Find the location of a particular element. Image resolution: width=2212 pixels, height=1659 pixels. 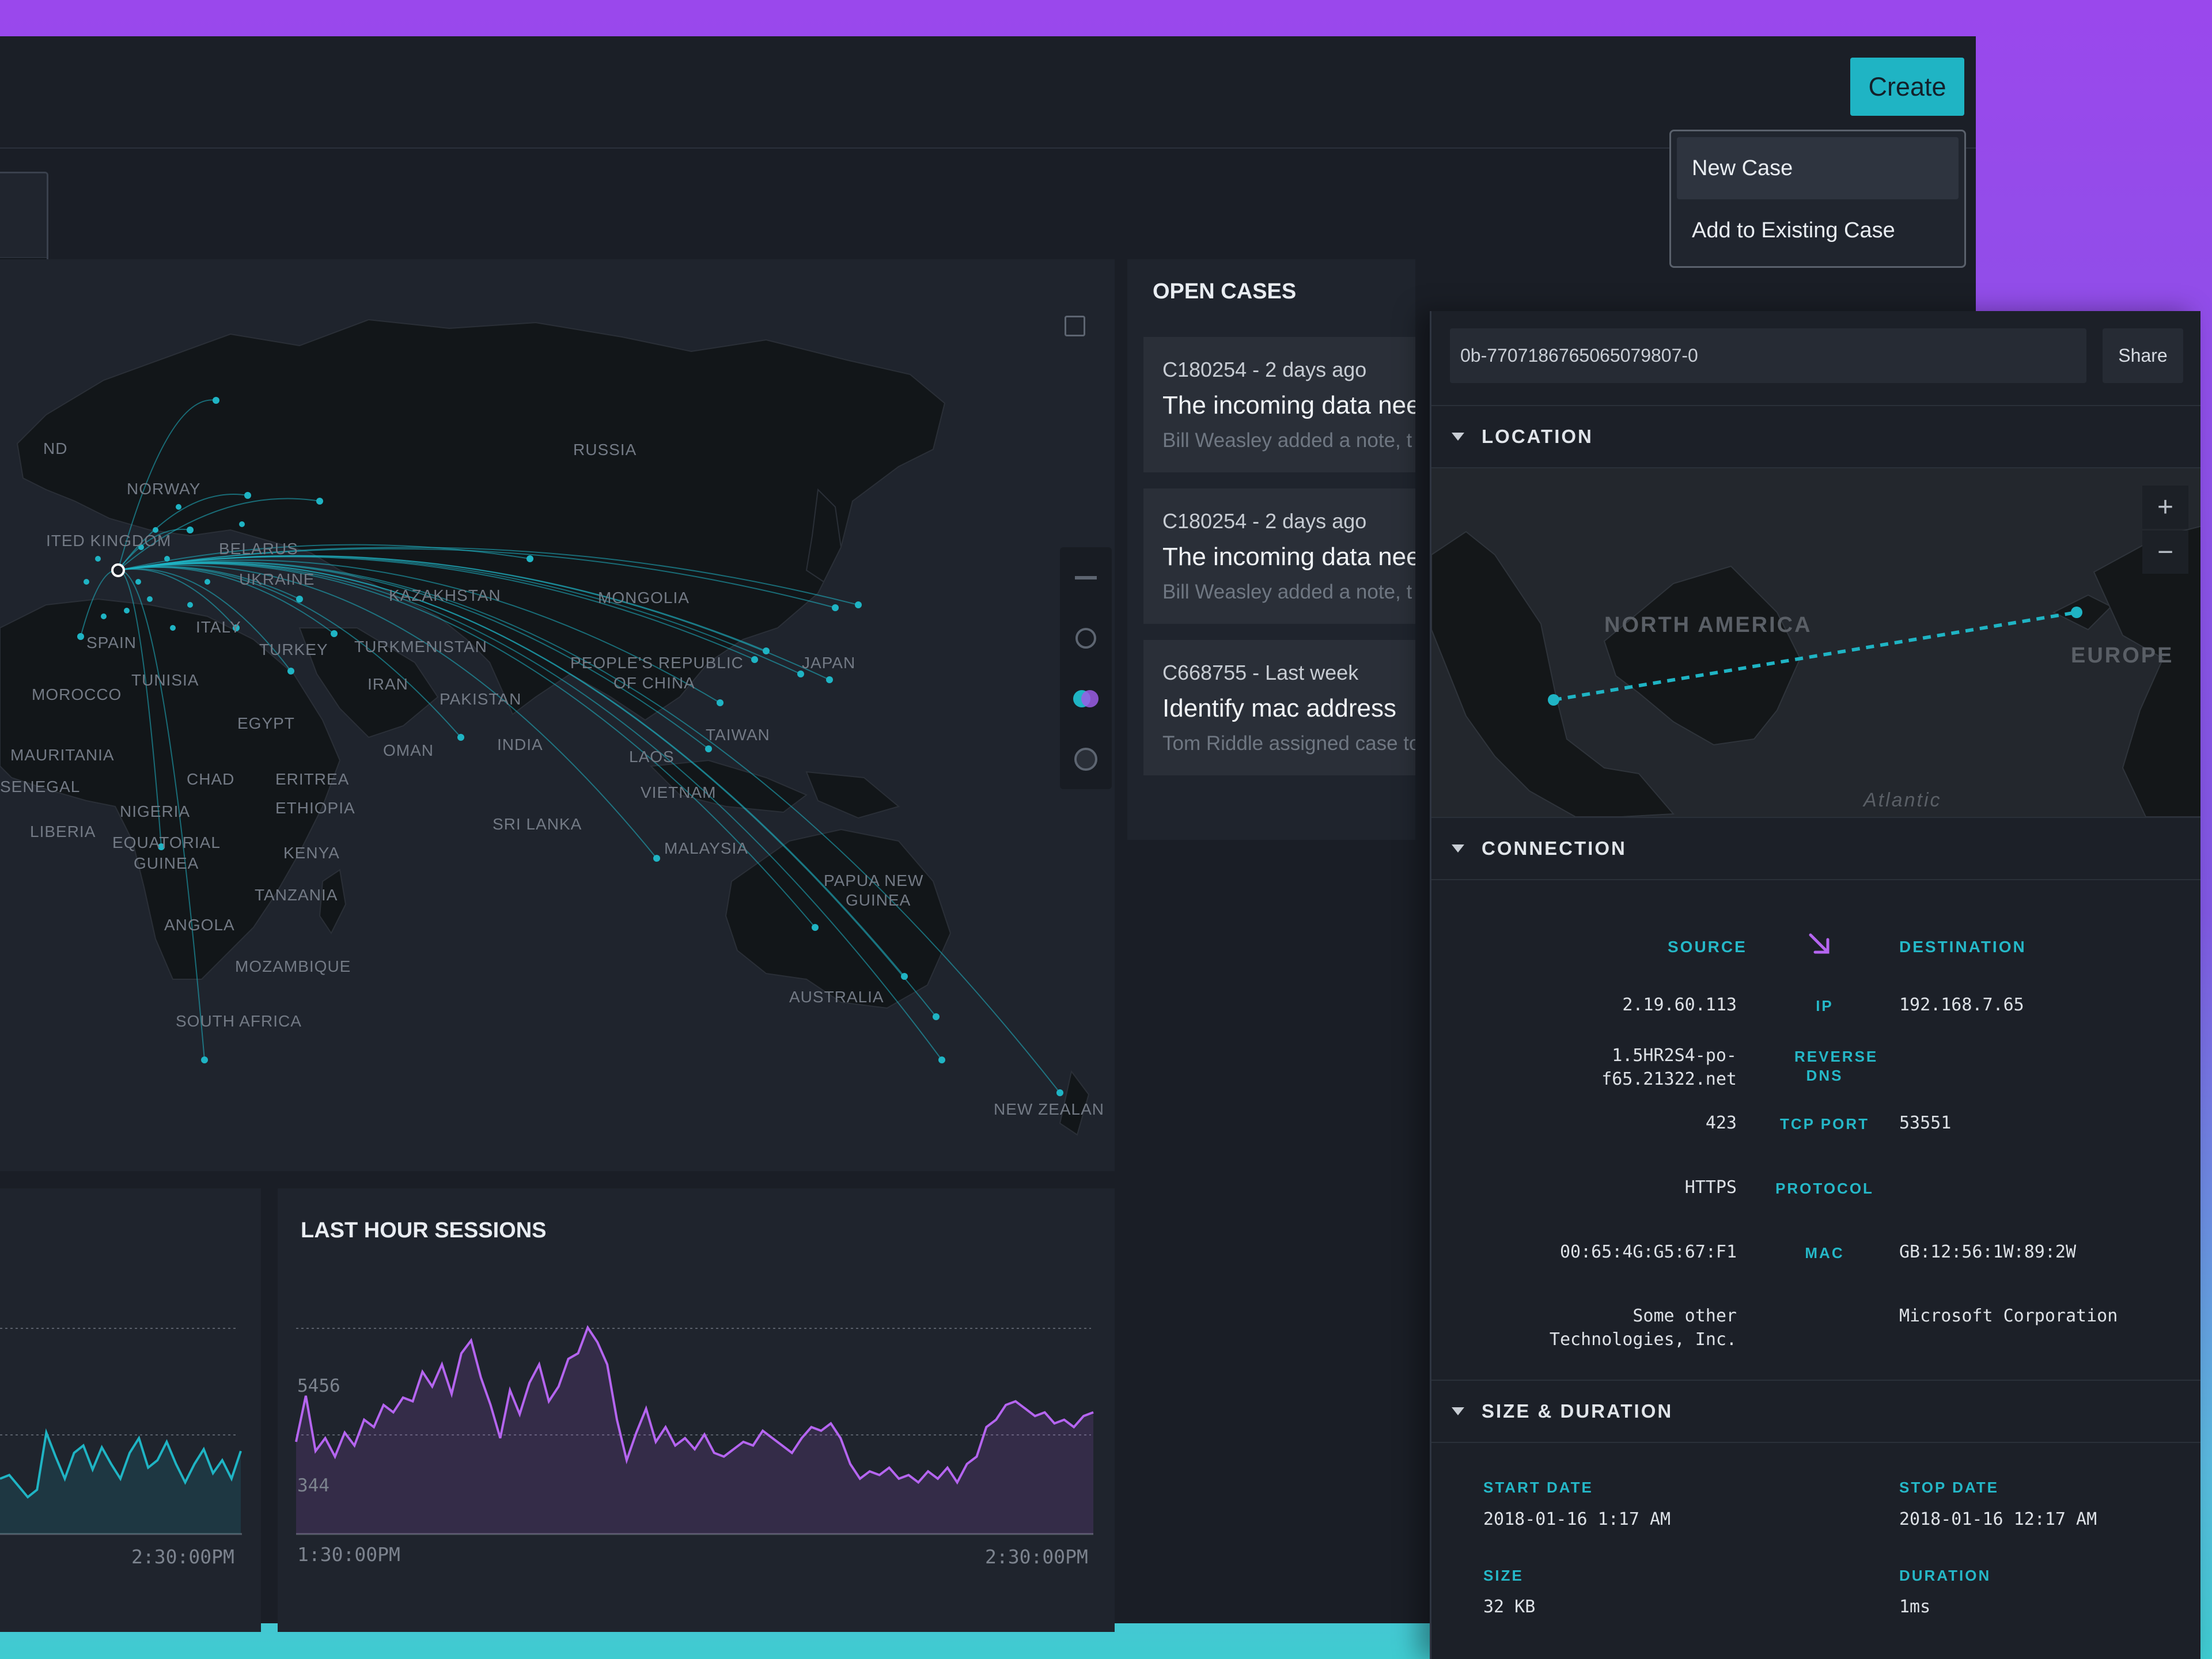

section-label: CONNECTION is located at coordinates (1554, 848).